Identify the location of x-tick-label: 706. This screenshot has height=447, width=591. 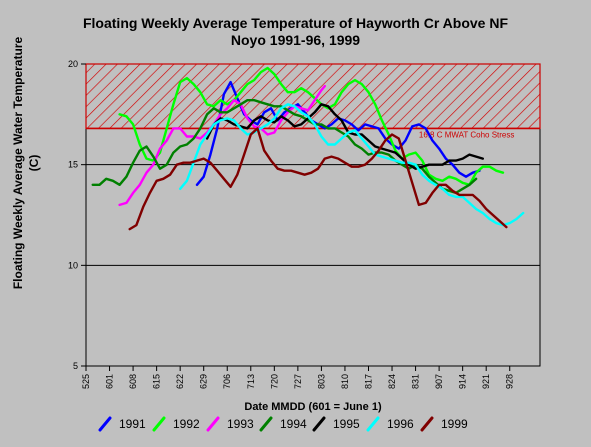
(227, 381).